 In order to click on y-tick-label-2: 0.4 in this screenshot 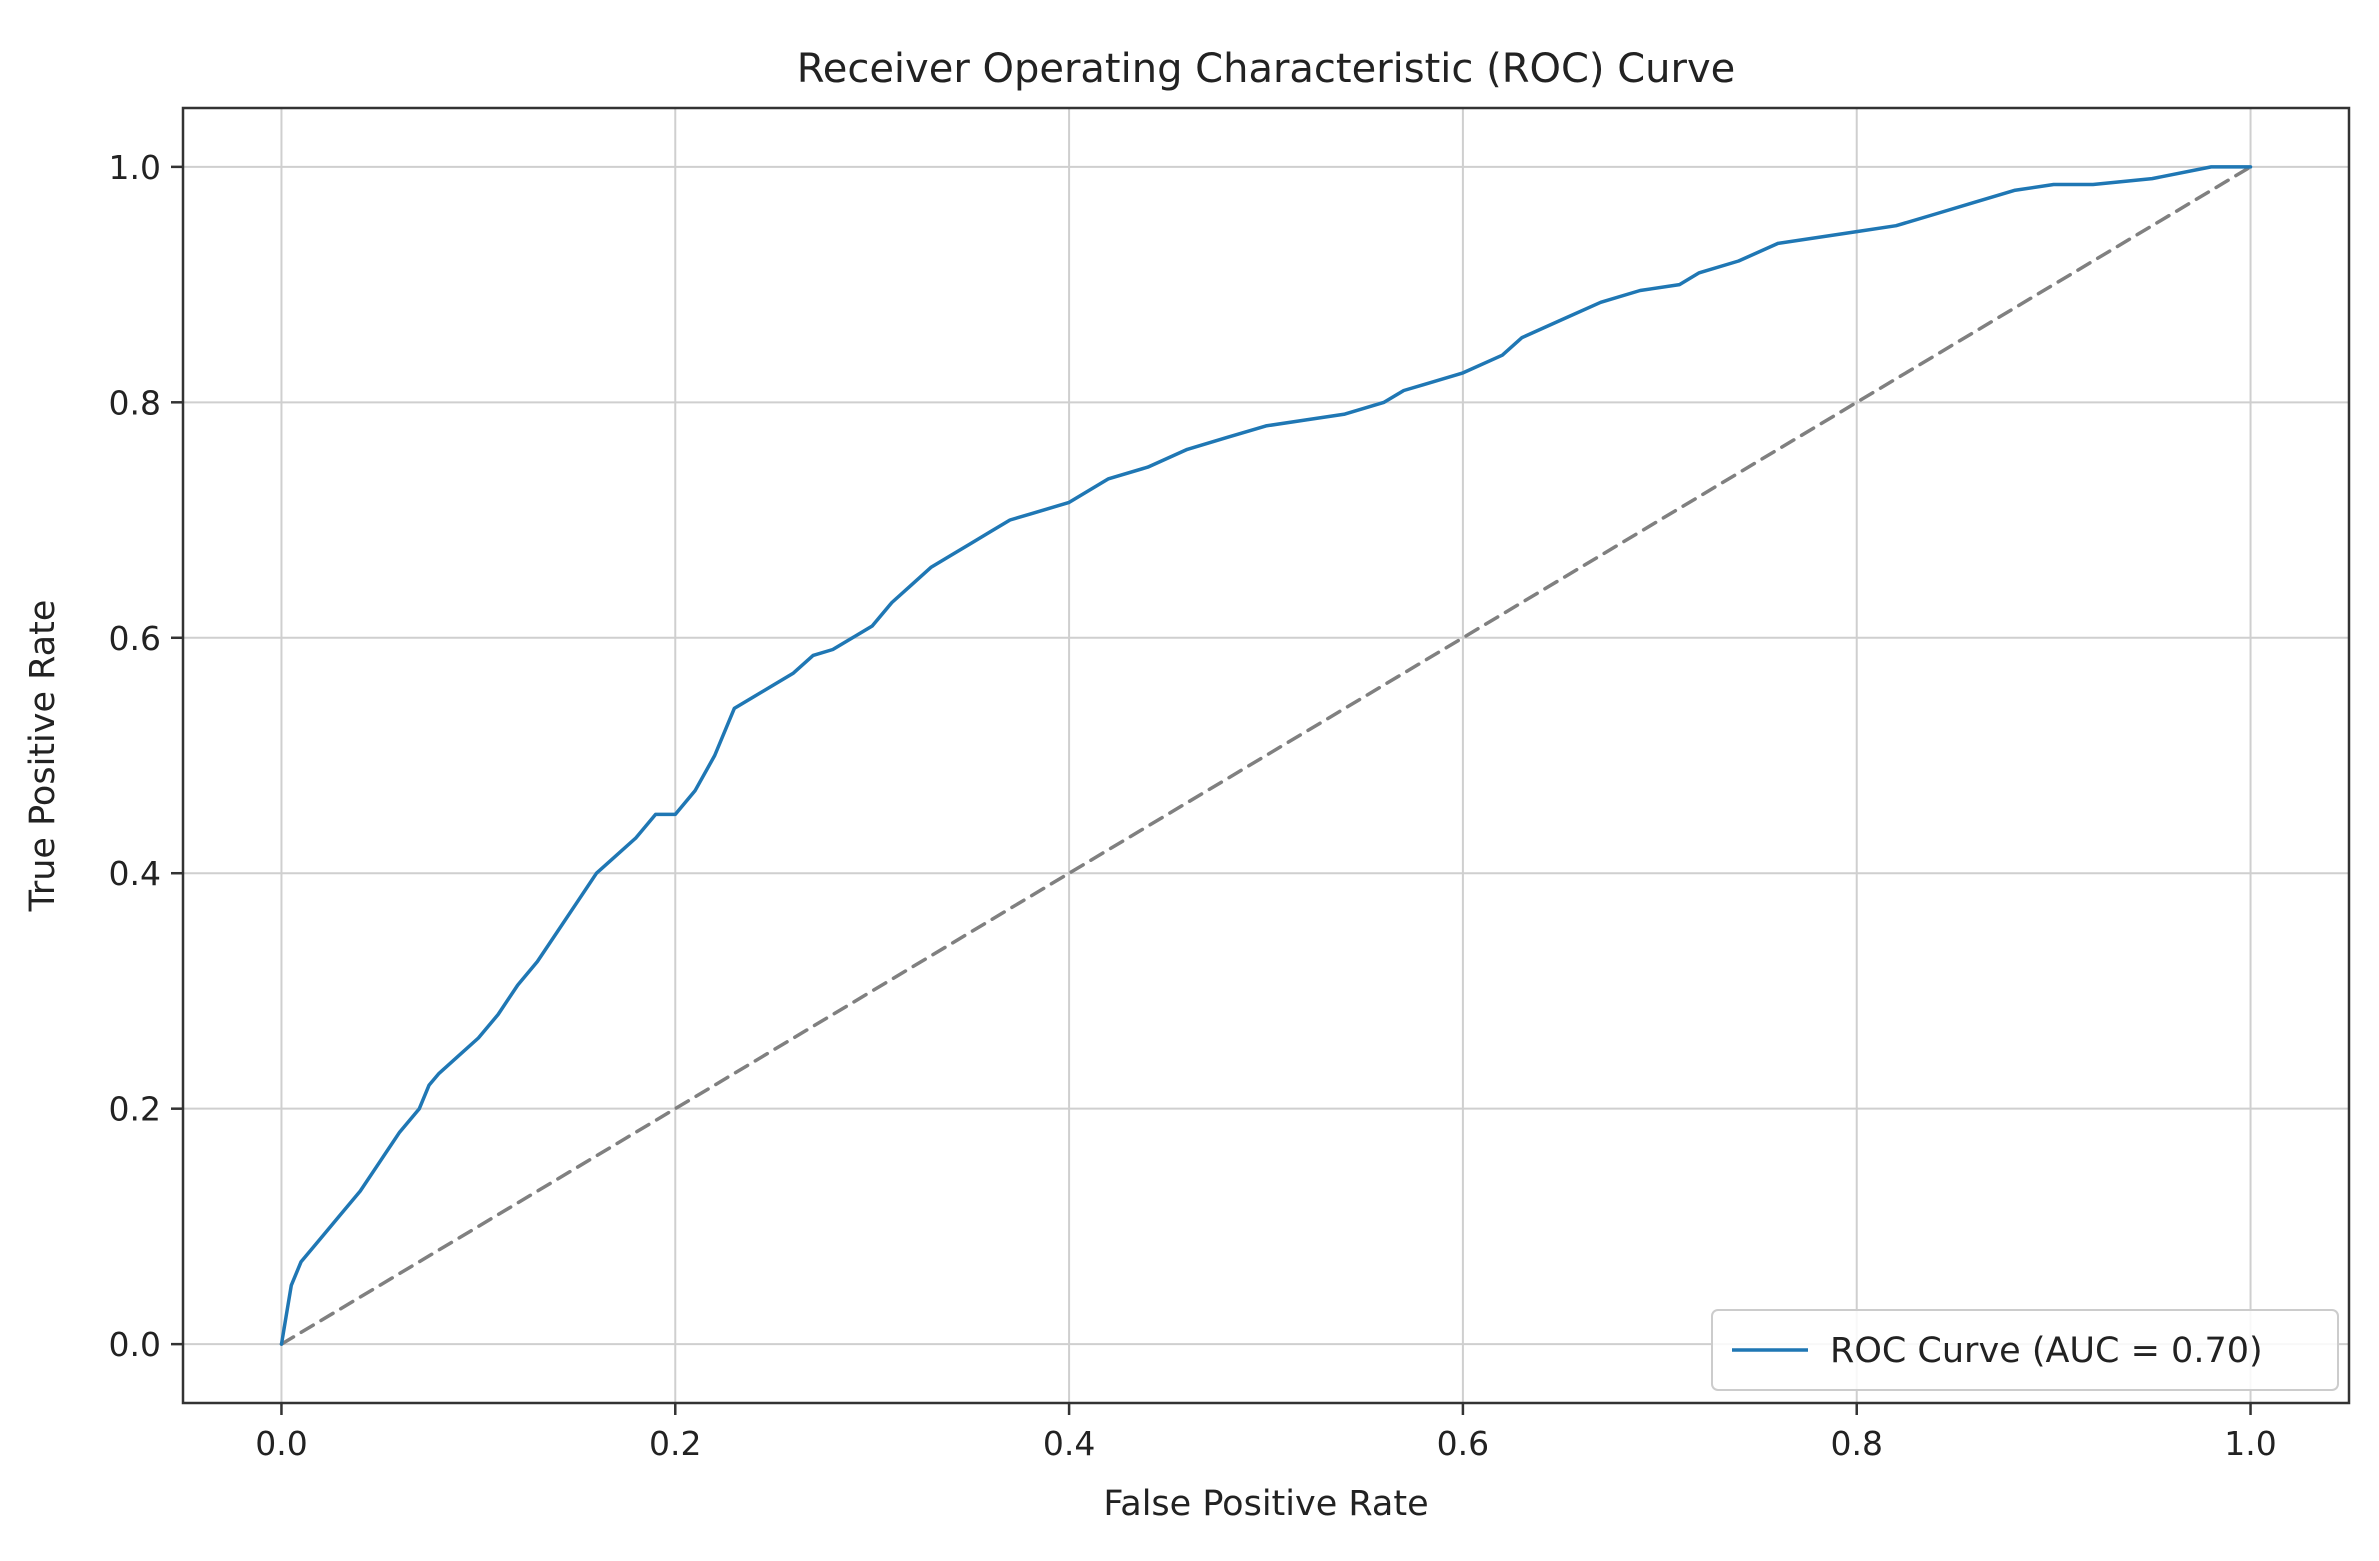, I will do `click(135, 873)`.